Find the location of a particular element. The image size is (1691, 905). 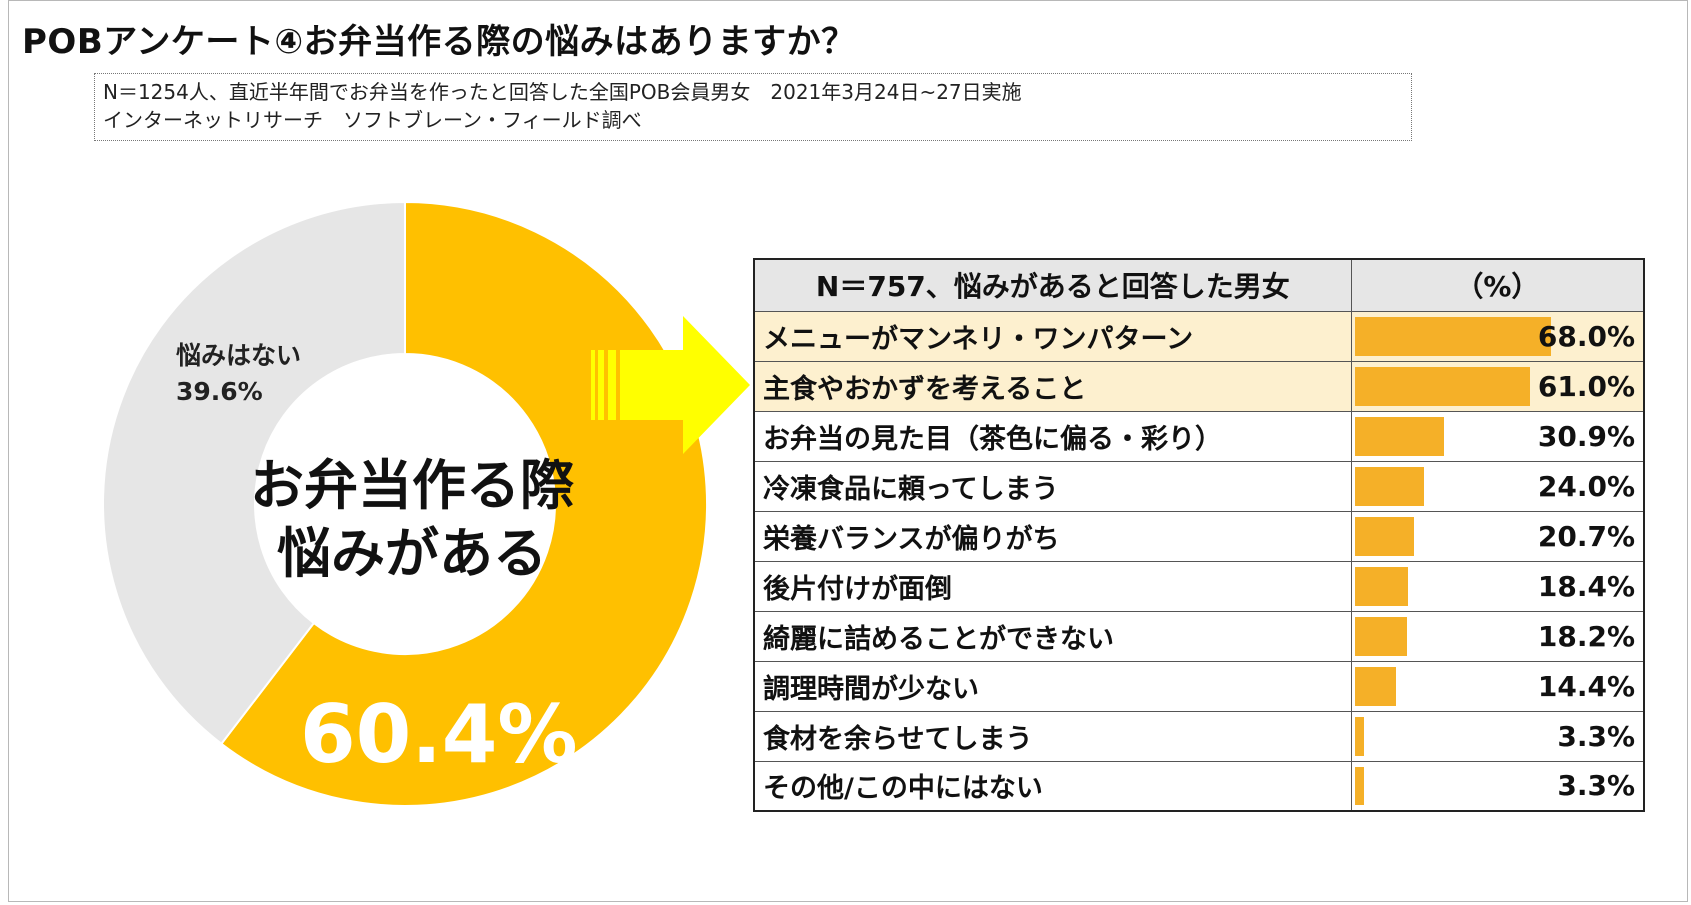

donut-center-line1: お弁当作る際 is located at coordinates (412, 485).